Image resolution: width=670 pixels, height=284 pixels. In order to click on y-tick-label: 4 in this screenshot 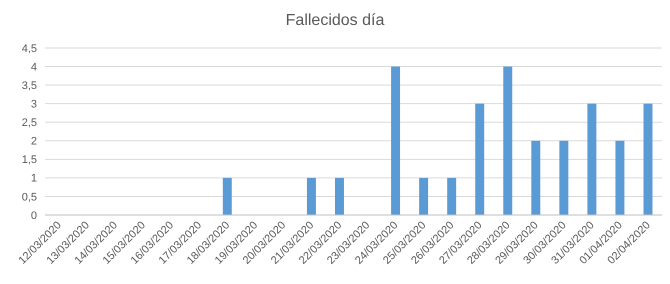, I will do `click(33, 67)`.